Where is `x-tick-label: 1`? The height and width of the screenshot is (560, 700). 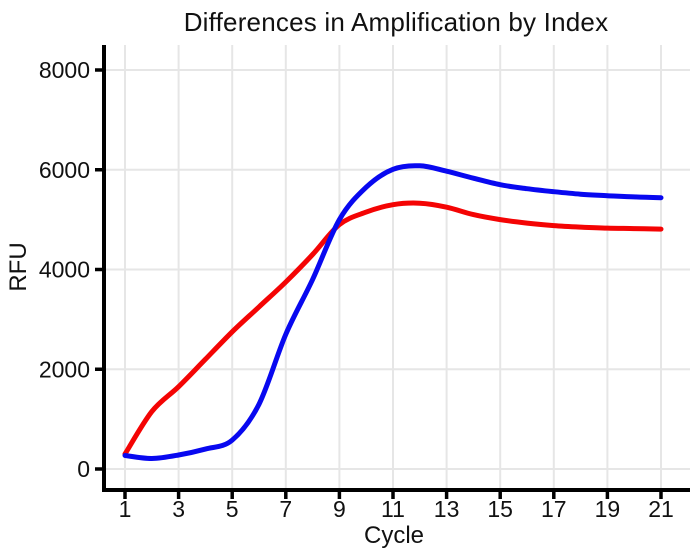
x-tick-label: 1 is located at coordinates (125, 509).